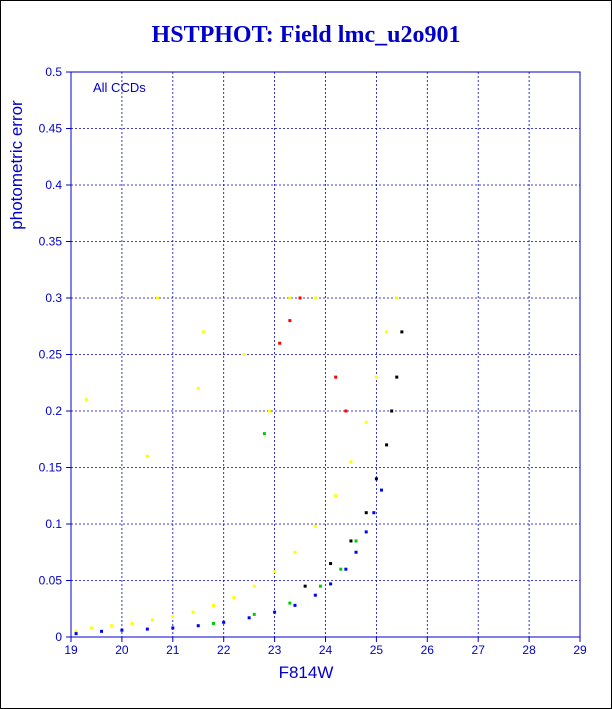 The width and height of the screenshot is (612, 709). Describe the element at coordinates (53, 524) in the screenshot. I see `y-tick-label: 0.1` at that location.